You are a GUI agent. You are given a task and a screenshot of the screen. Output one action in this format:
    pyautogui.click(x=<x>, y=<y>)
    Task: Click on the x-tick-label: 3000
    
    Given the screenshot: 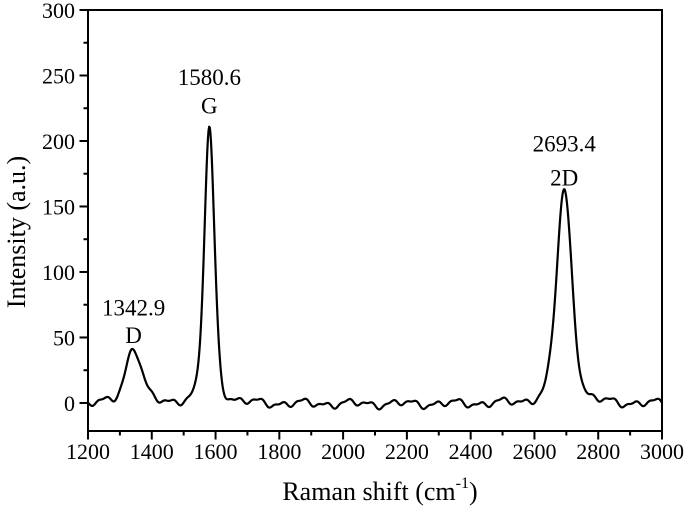 What is the action you would take?
    pyautogui.click(x=662, y=451)
    